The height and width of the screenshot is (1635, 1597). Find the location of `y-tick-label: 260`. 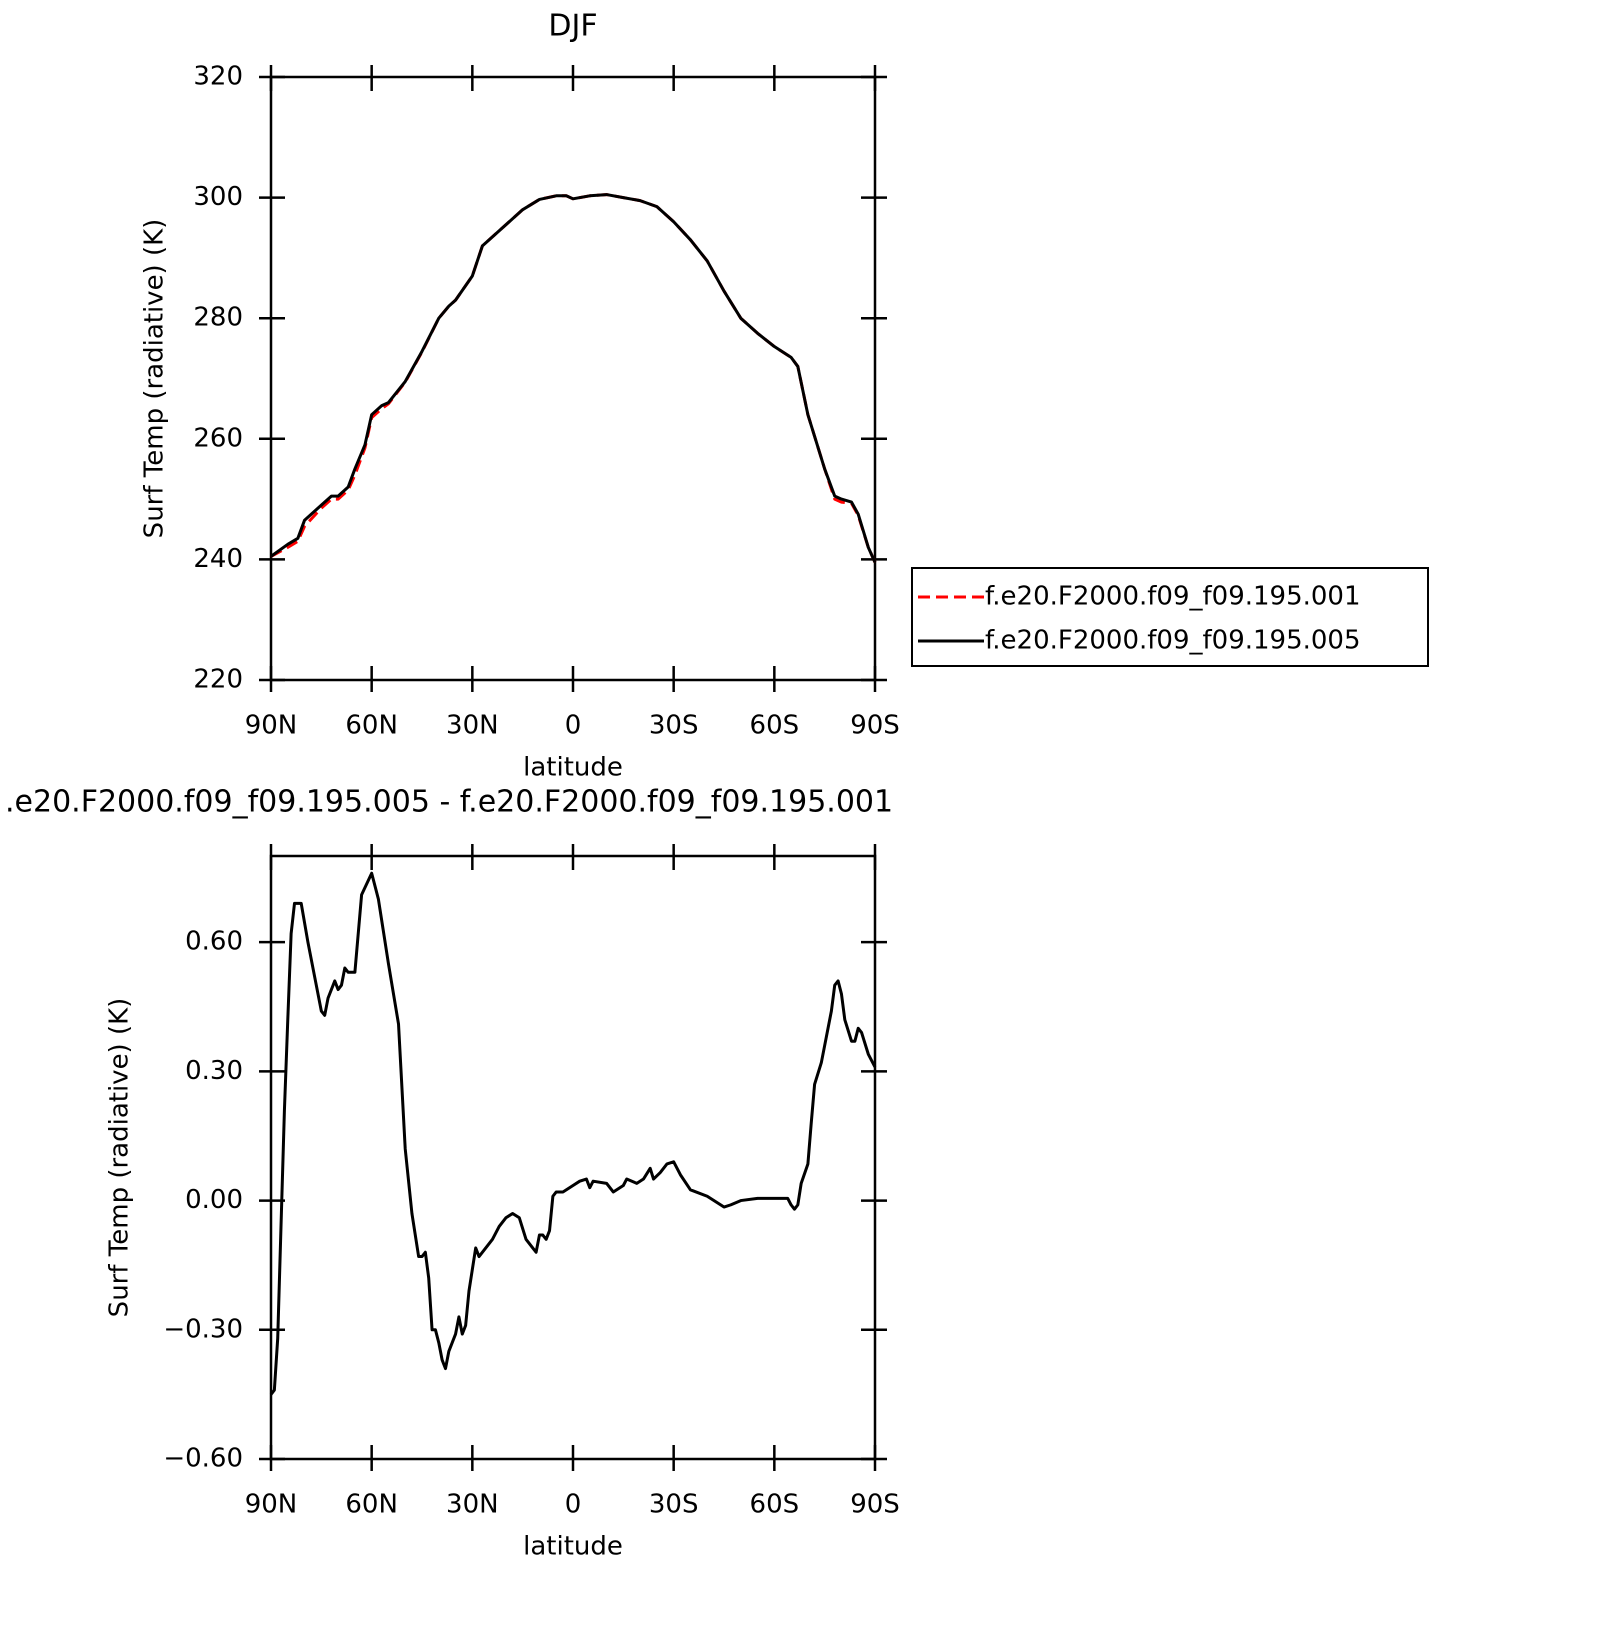

y-tick-label: 260 is located at coordinates (218, 438).